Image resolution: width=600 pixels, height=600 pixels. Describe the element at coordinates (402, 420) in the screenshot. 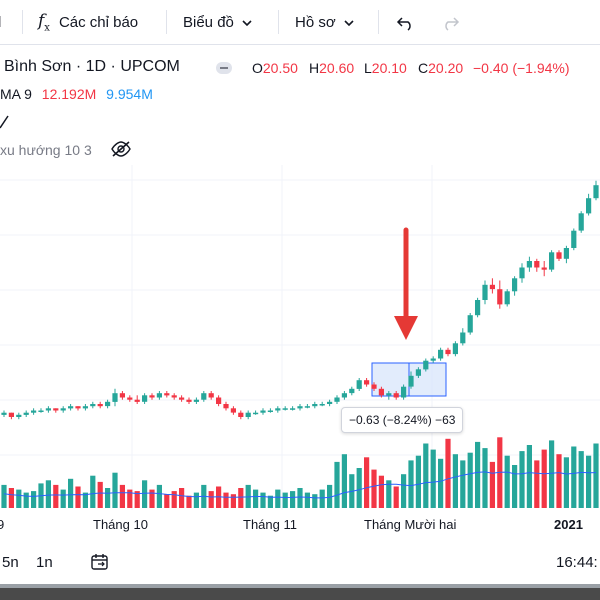

I see `measure-tooltip: −0.63 (−8.24%) −63` at that location.